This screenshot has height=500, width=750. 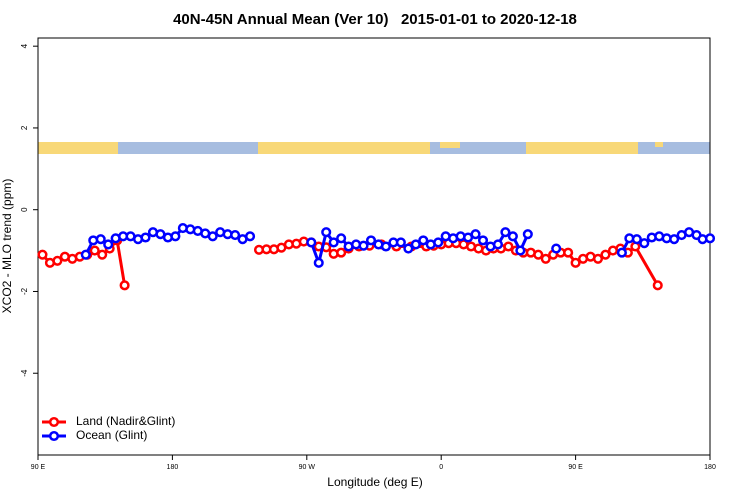 I want to click on map-strip, so click(x=374, y=148).